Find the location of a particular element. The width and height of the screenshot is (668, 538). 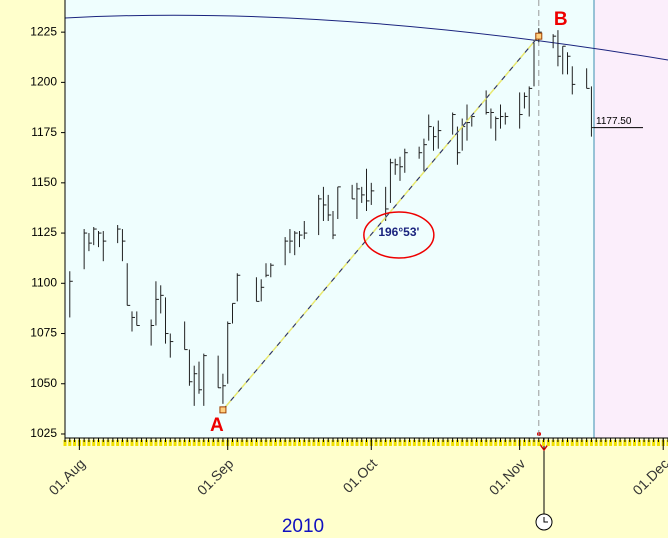

point-a is located at coordinates (223, 410).